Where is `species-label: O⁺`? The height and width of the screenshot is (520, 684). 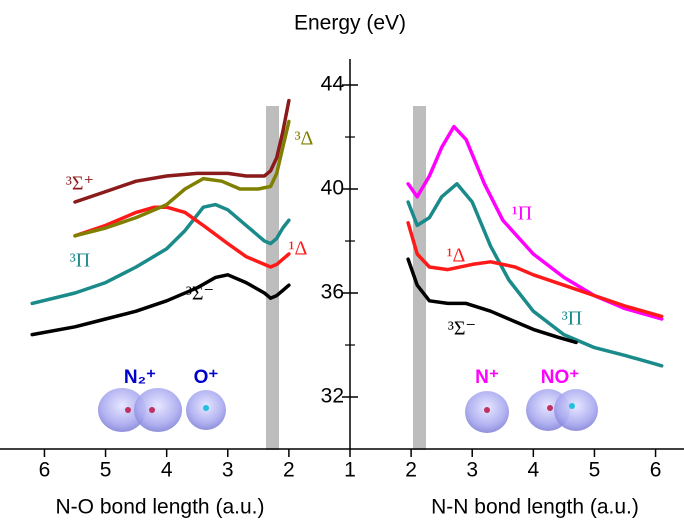
species-label: O⁺ is located at coordinates (206, 377).